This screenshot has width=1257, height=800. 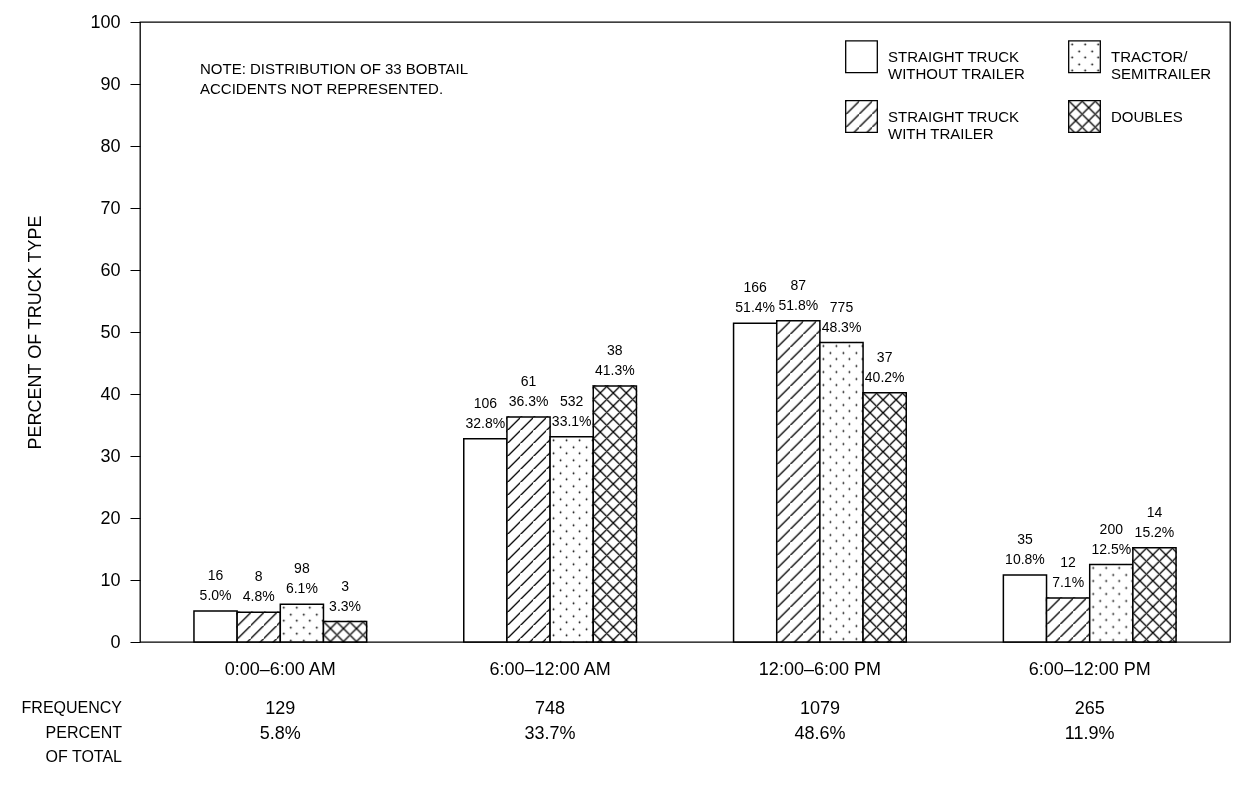 I want to click on y-tick-label: 30, so click(x=110, y=455).